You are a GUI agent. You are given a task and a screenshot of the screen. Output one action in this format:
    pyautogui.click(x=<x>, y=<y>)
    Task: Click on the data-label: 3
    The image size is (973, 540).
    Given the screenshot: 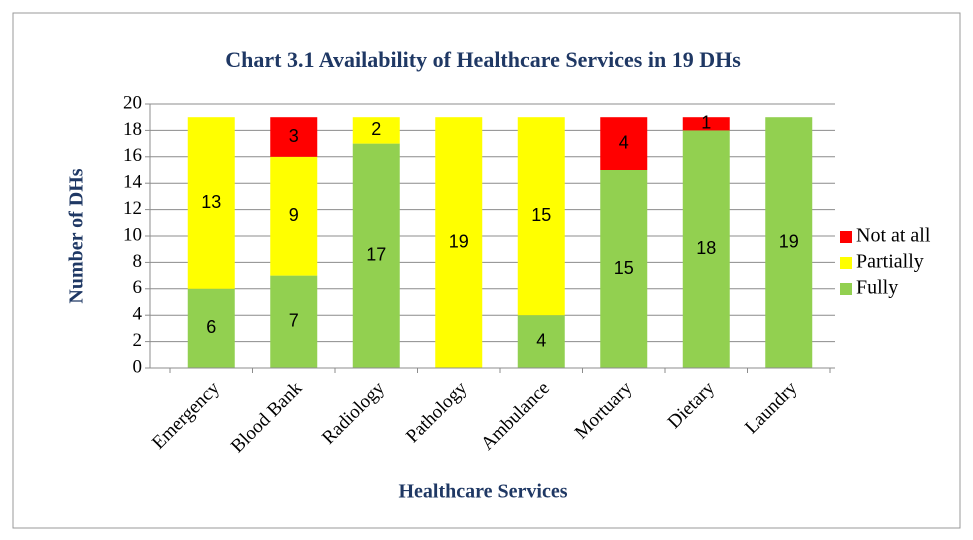 What is the action you would take?
    pyautogui.click(x=294, y=136)
    